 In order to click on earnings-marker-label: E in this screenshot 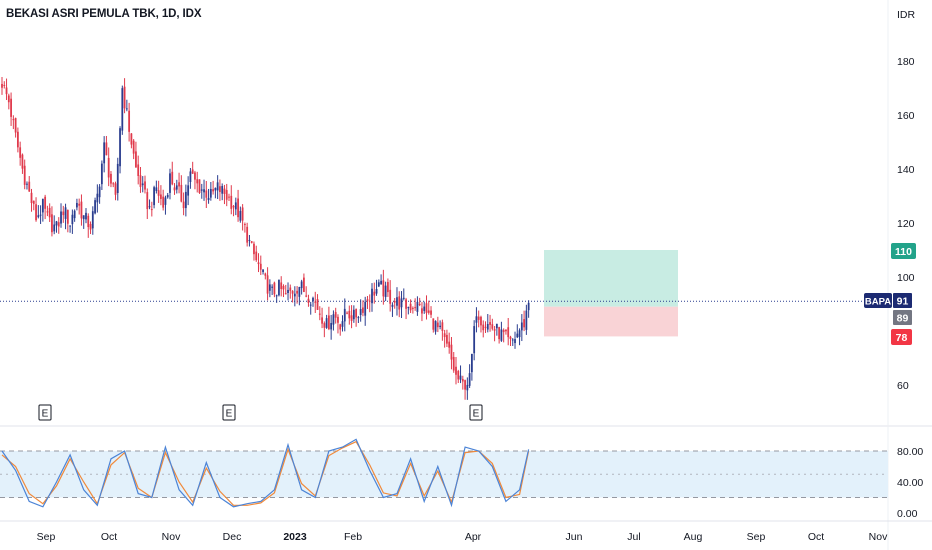, I will do `click(229, 414)`.